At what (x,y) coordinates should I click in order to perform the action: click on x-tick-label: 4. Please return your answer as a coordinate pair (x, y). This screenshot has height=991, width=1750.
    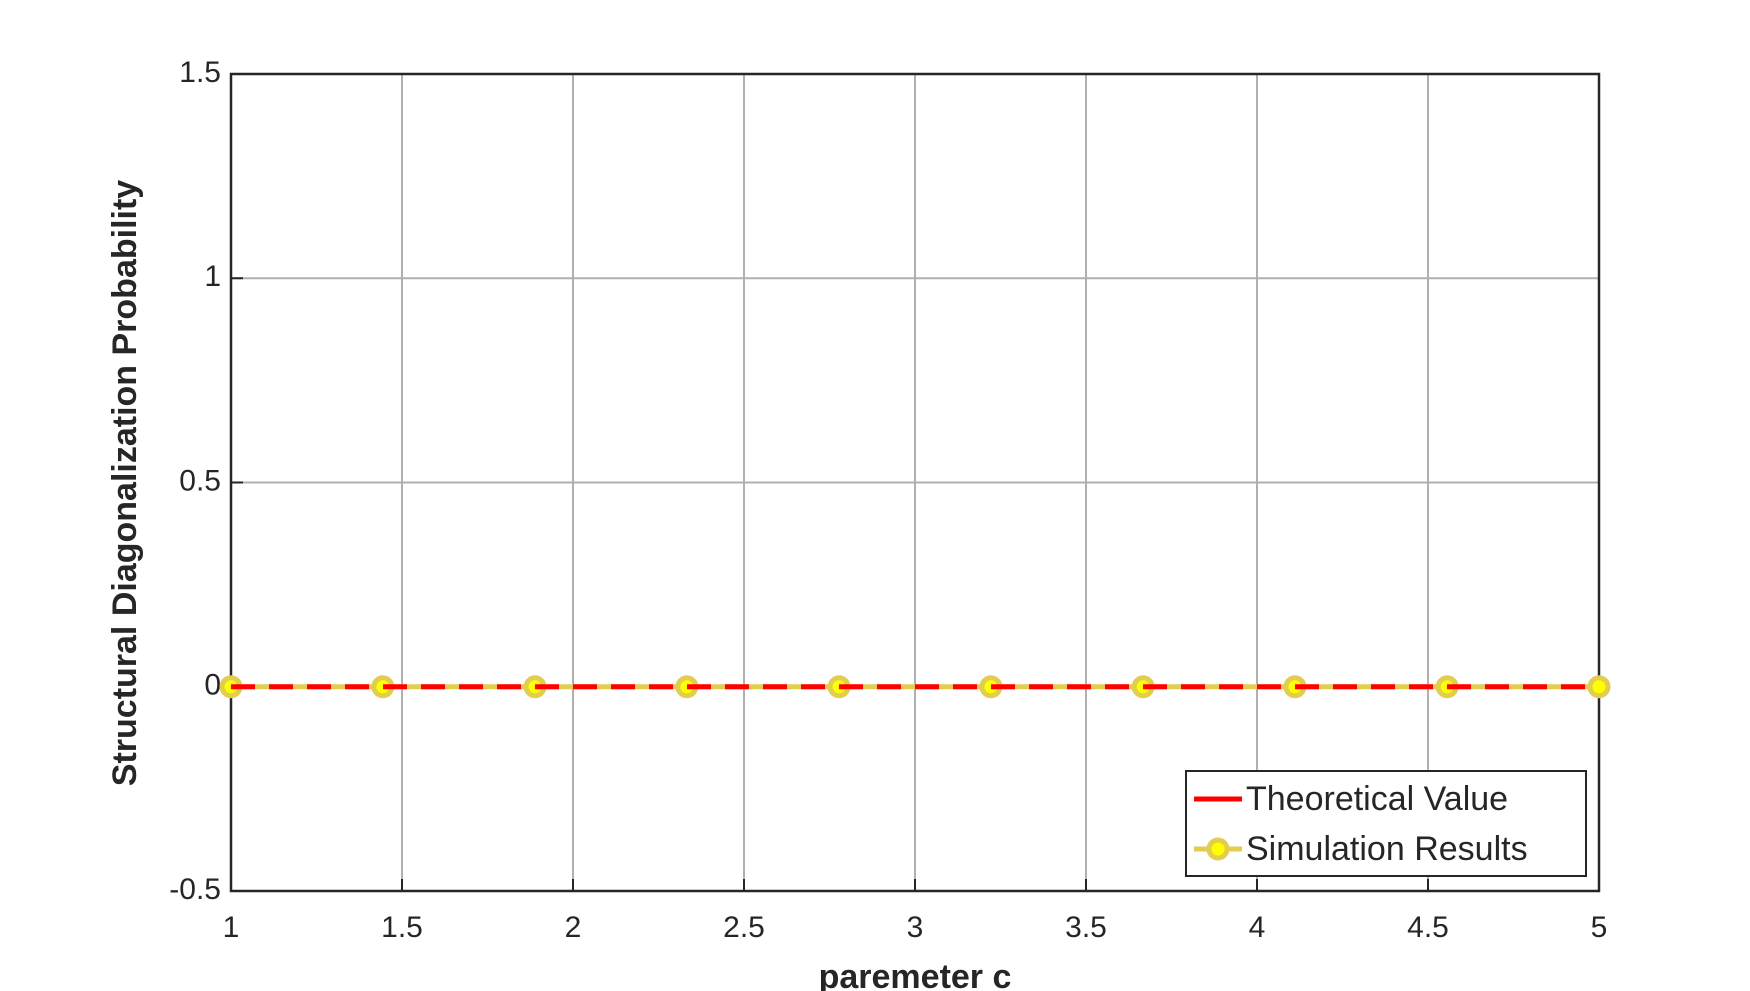
    Looking at the image, I should click on (1257, 927).